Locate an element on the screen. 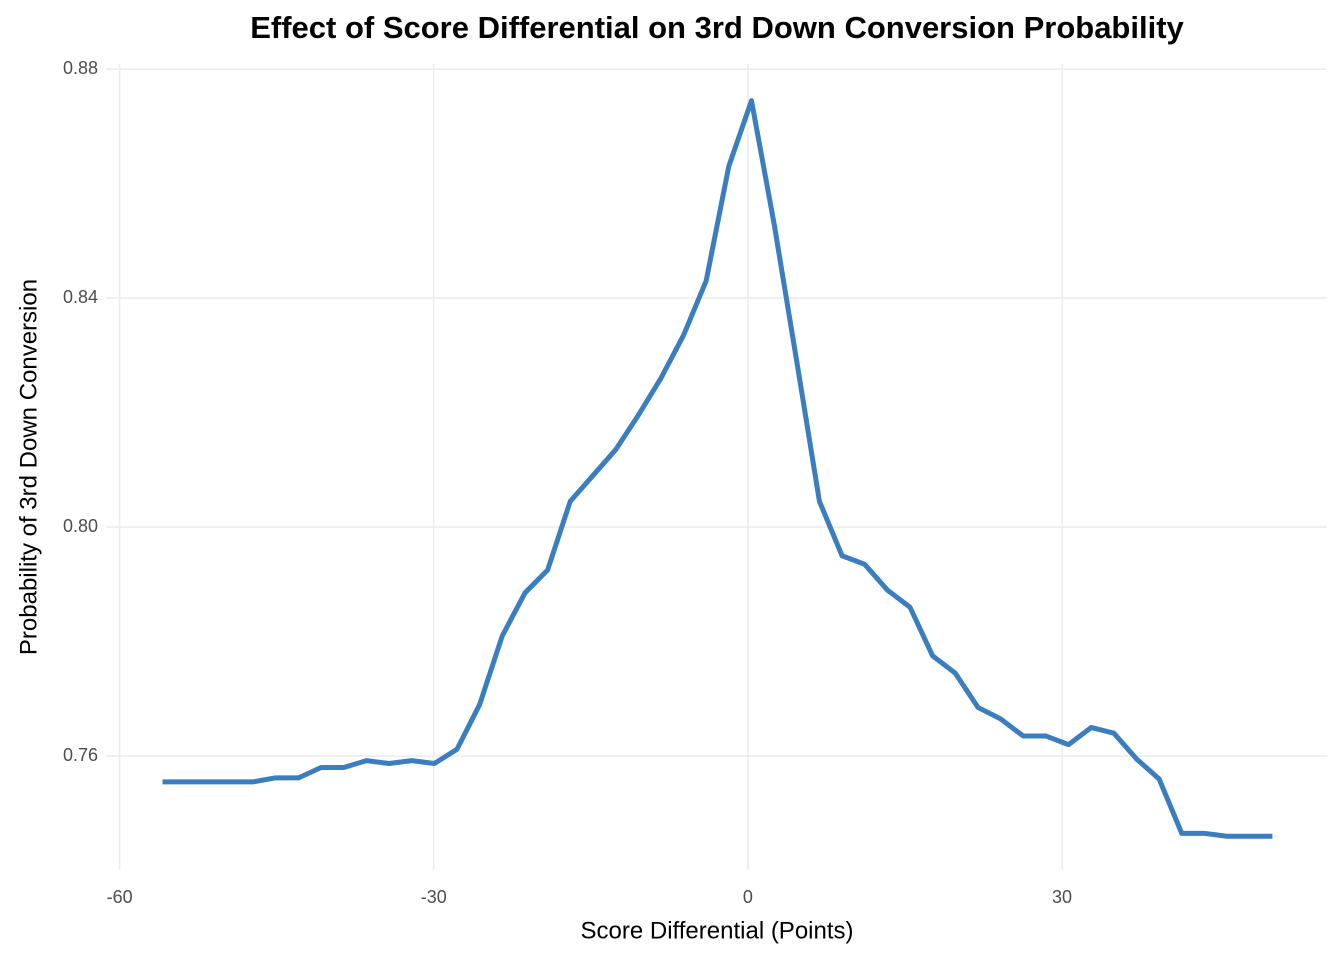  x-tick-label: 30 is located at coordinates (1062, 897).